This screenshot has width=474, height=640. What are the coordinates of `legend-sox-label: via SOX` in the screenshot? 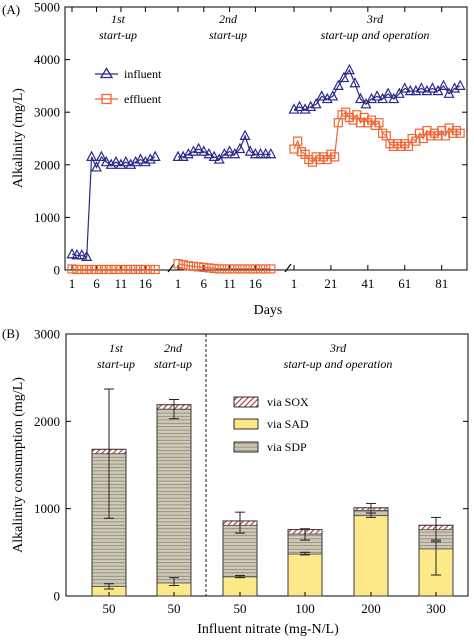 It's located at (288, 402).